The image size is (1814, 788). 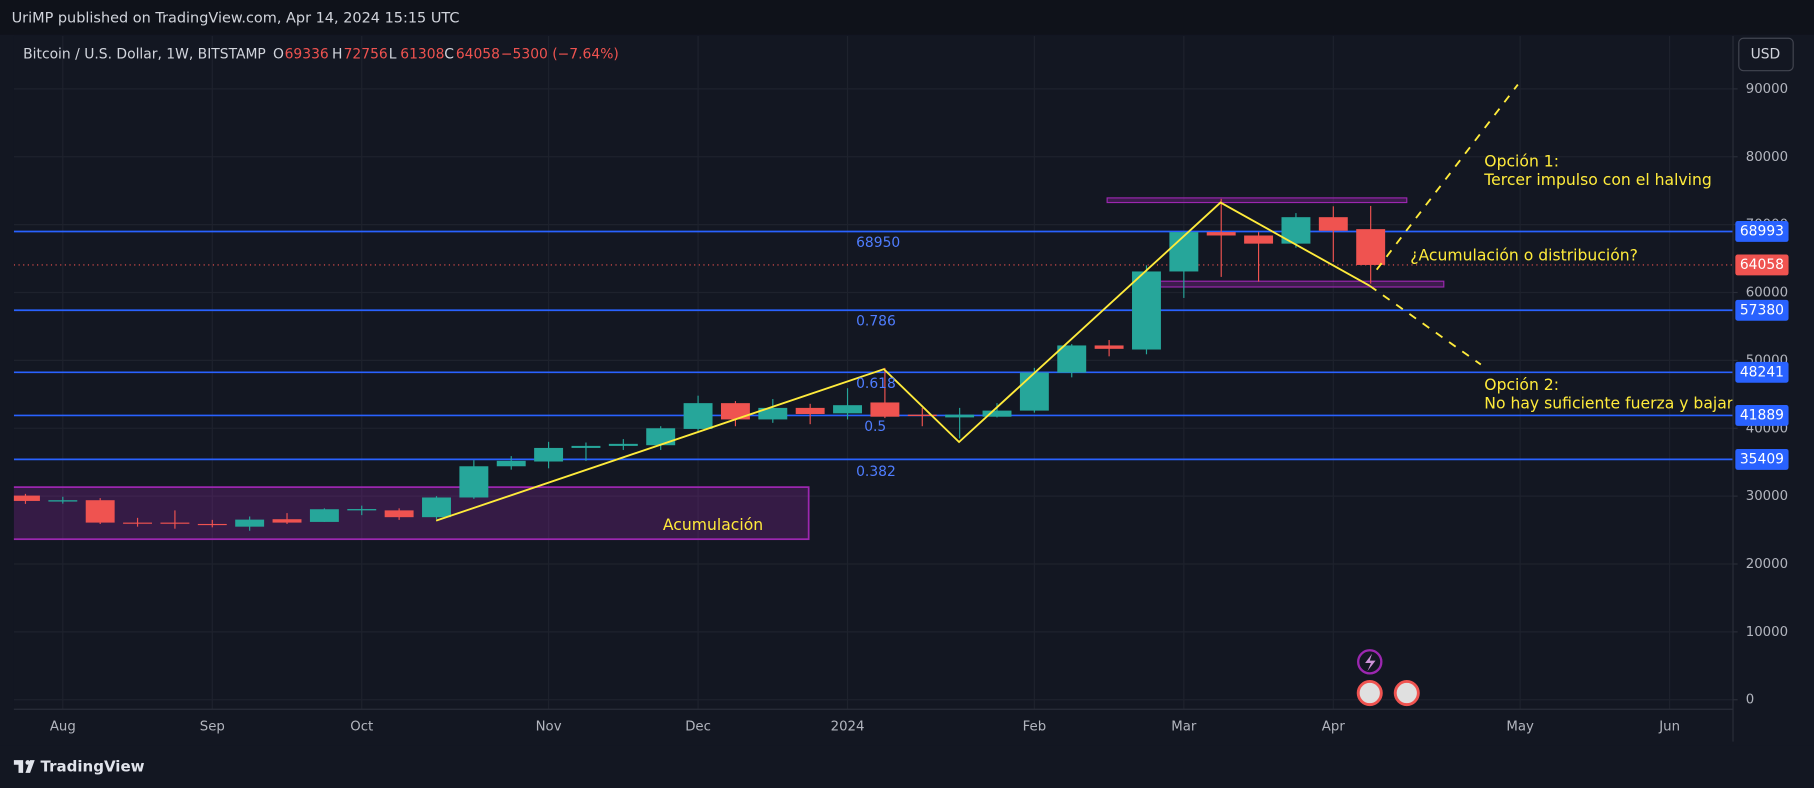 What do you see at coordinates (1302, 284) in the screenshot?
I see `range-bottom-box` at bounding box center [1302, 284].